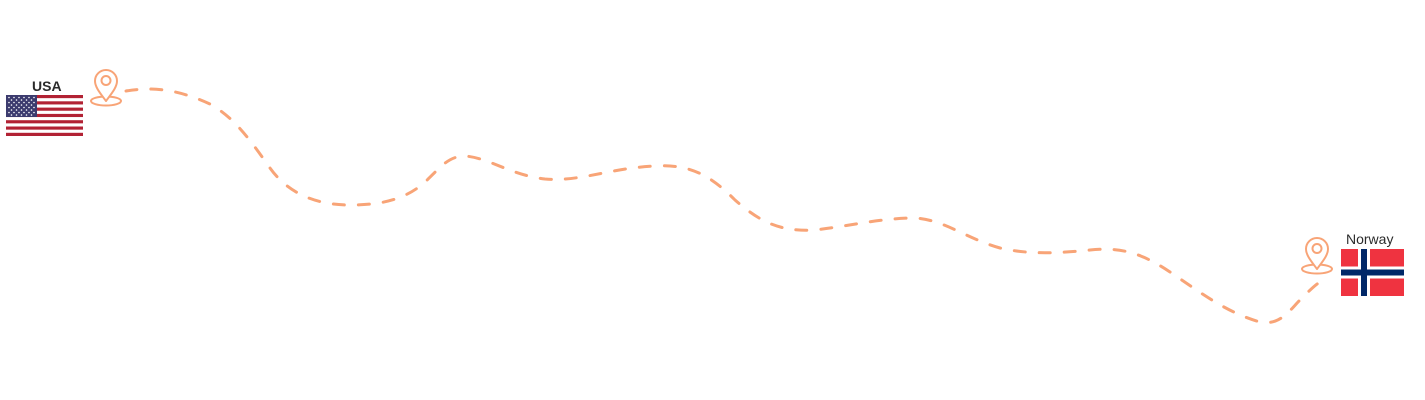  What do you see at coordinates (44, 115) in the screenshot?
I see `usa-flag-icon` at bounding box center [44, 115].